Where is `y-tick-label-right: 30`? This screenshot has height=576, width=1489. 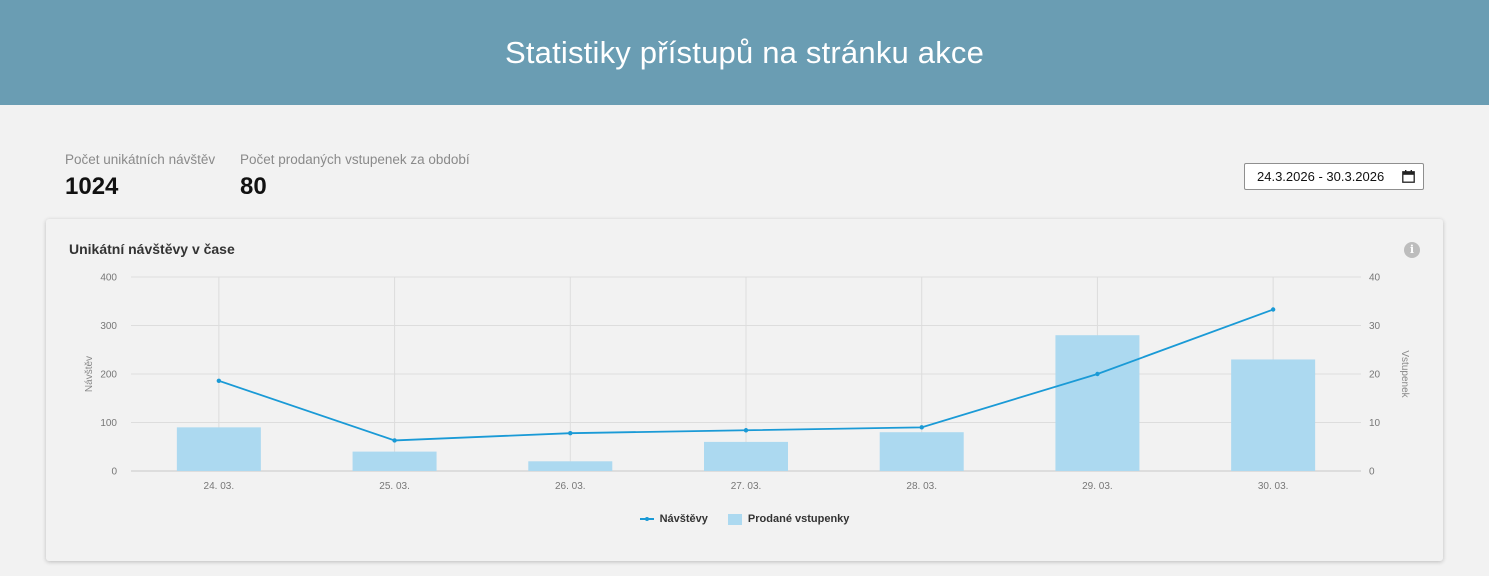
y-tick-label-right: 30 is located at coordinates (1375, 326).